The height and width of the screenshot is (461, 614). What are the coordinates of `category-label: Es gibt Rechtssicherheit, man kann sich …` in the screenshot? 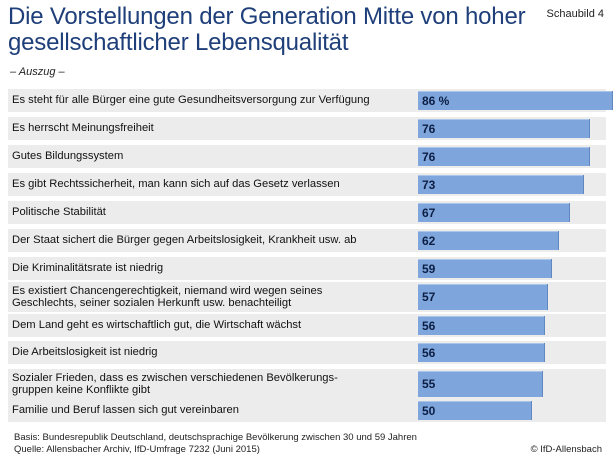 It's located at (176, 184).